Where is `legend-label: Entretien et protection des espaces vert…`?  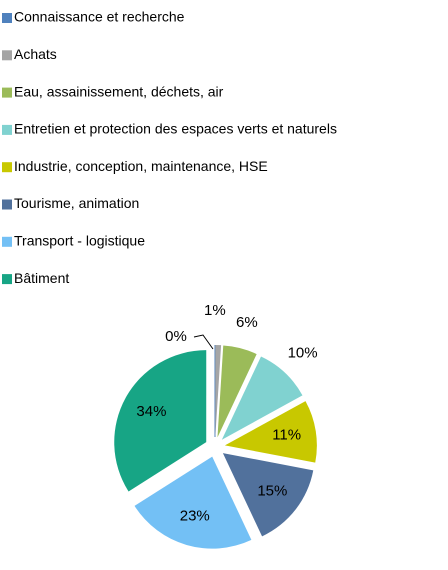
legend-label: Entretien et protection des espaces vert… is located at coordinates (175, 129).